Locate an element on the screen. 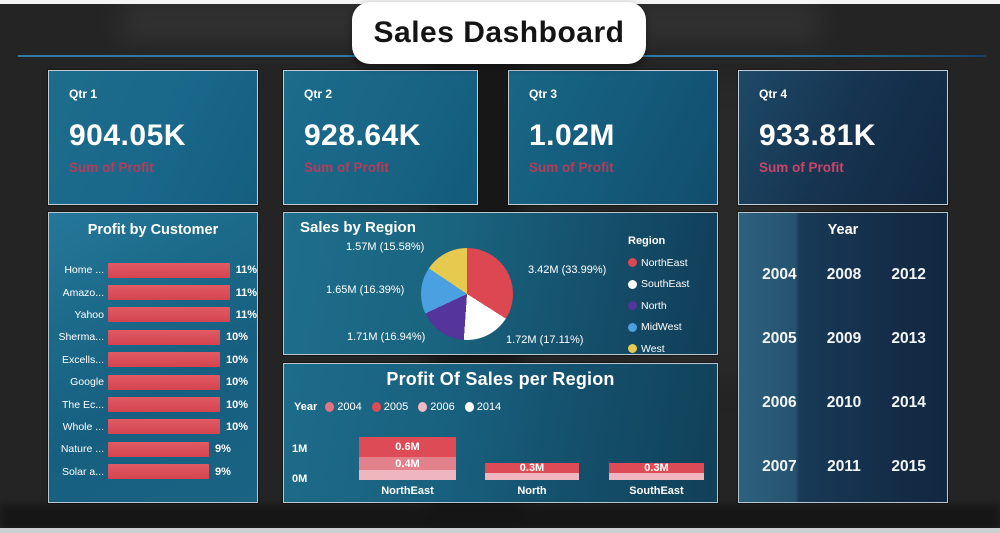 The image size is (1000, 533). stacked-bar-north: 0.3M is located at coordinates (532, 471).